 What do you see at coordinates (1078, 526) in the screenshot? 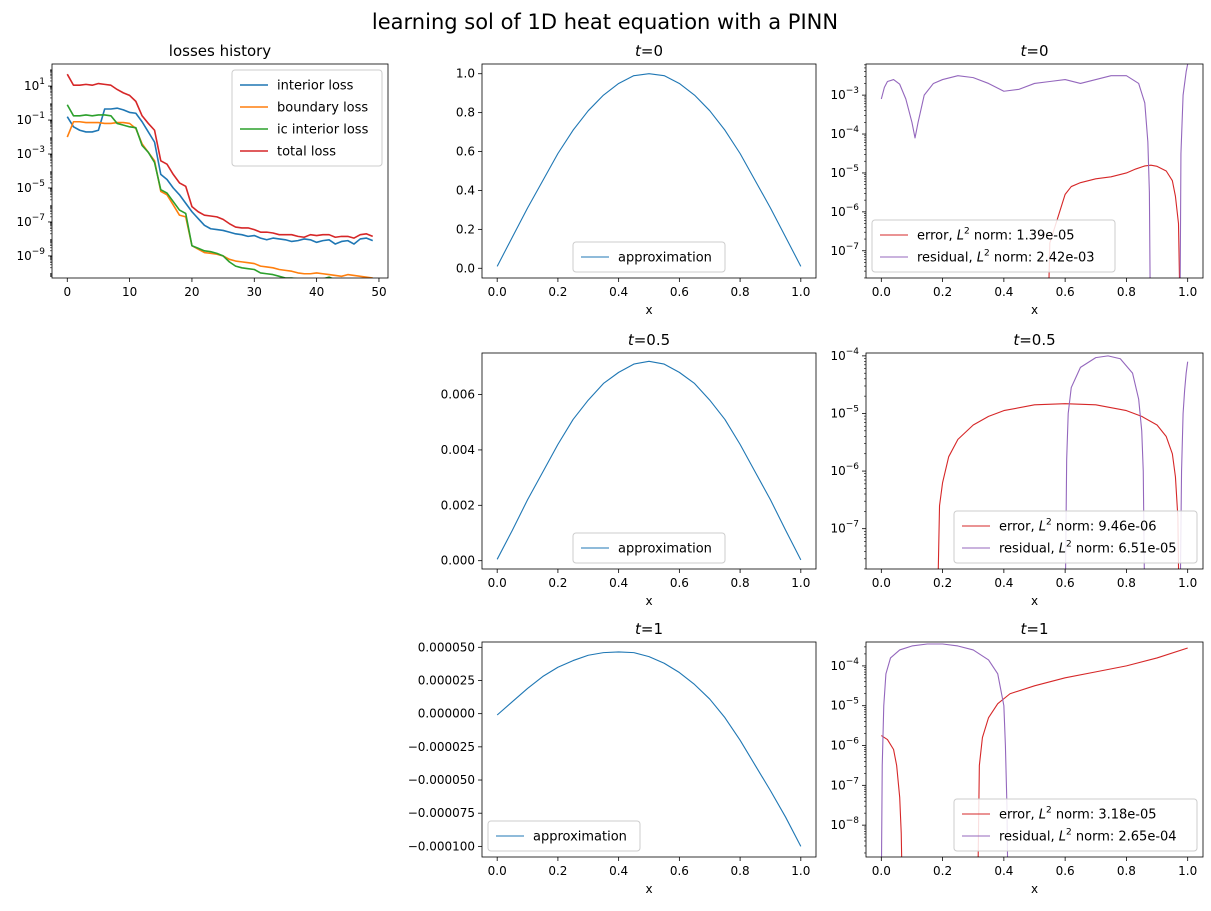
I see `legend-label: error, L2 norm: 9.46e-06` at bounding box center [1078, 526].